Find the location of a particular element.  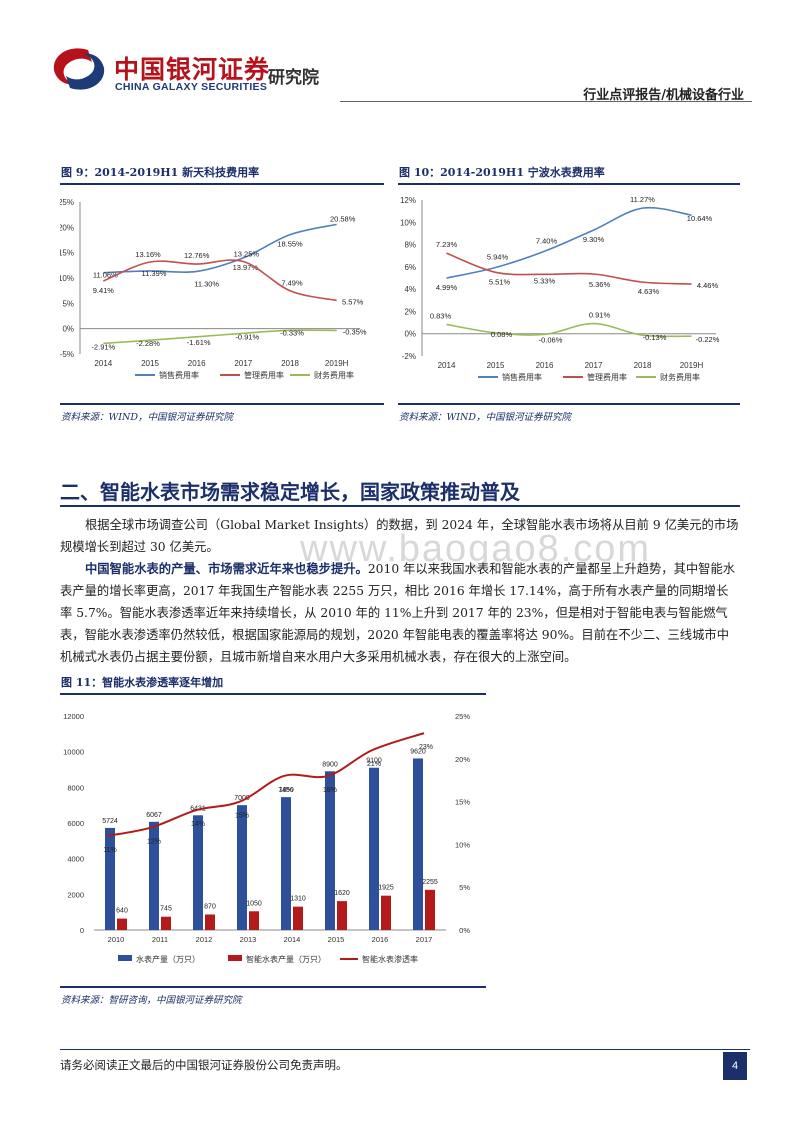

data-label: 20.58% is located at coordinates (343, 218).